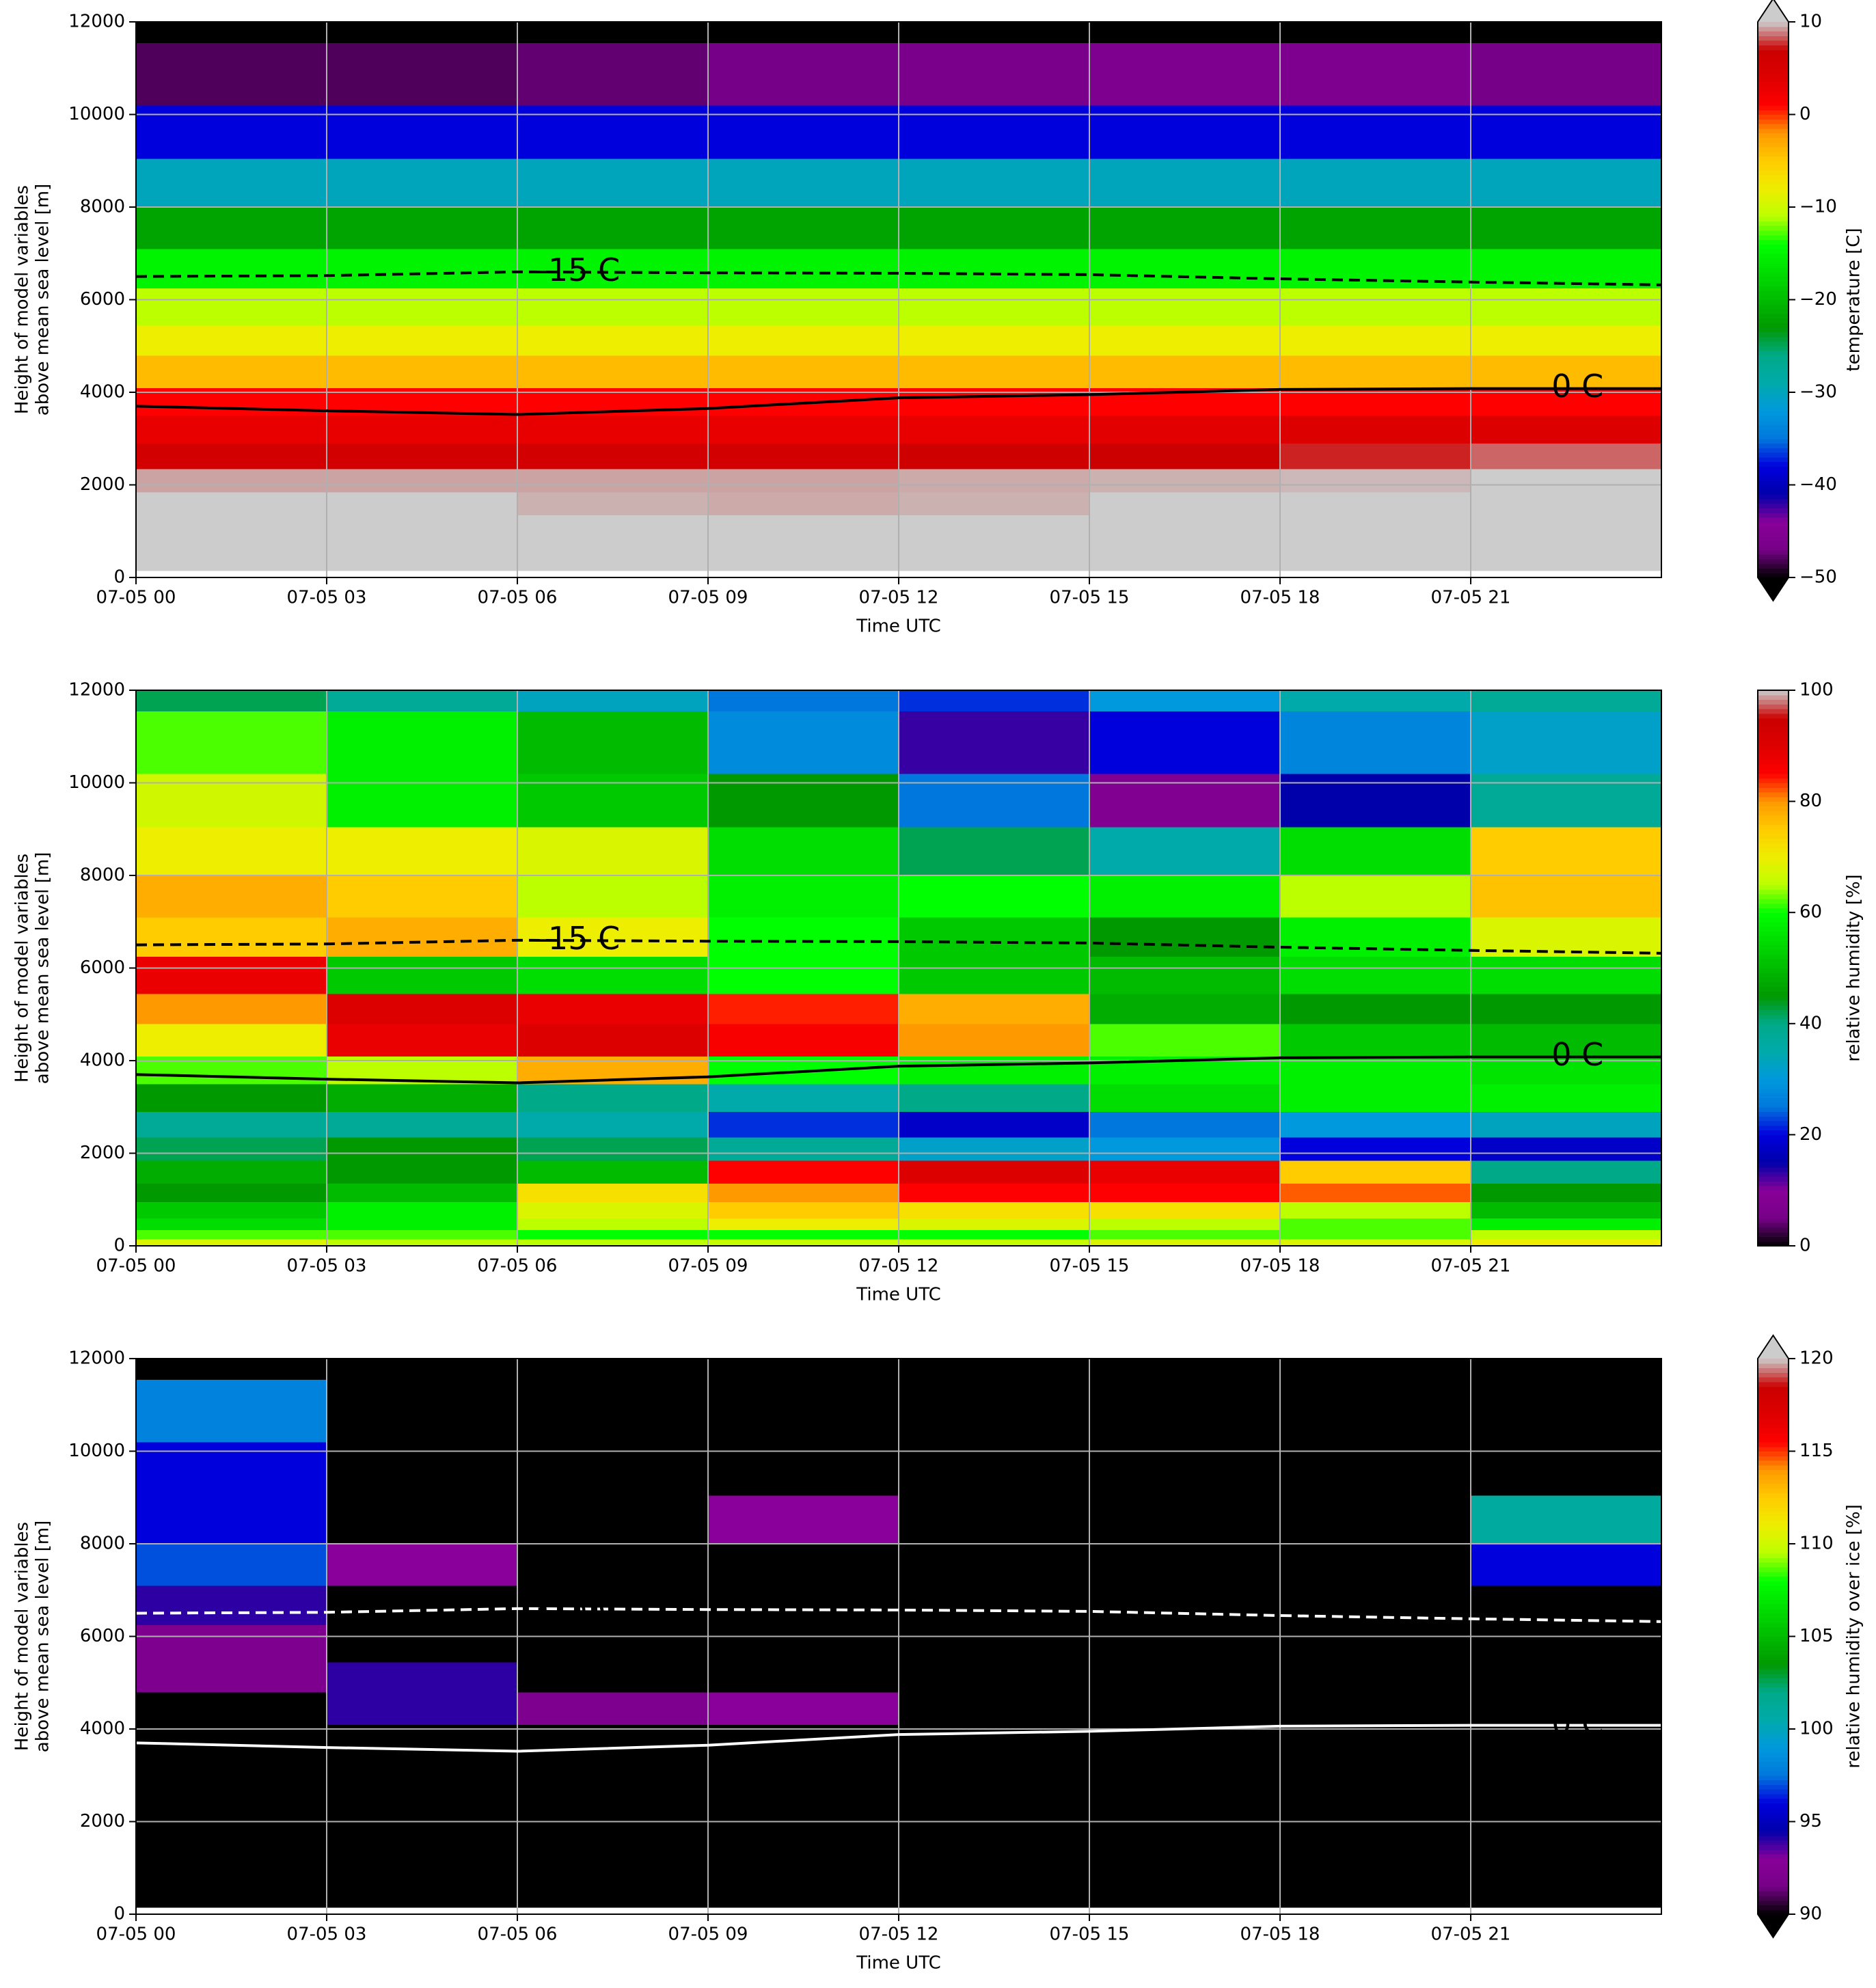  Describe the element at coordinates (1810, 801) in the screenshot. I see `colorbar-tick-label: 80` at that location.